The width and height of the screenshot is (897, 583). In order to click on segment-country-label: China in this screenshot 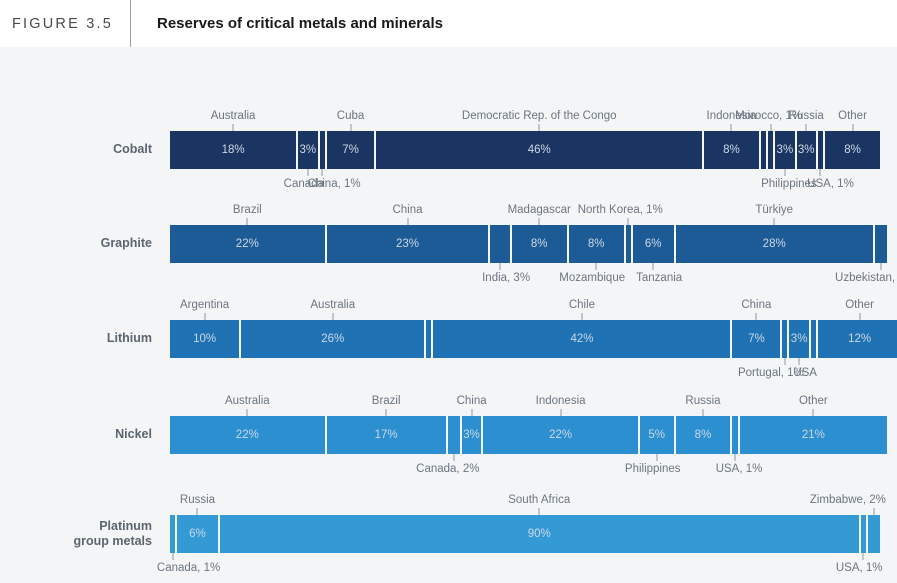, I will do `click(471, 401)`.